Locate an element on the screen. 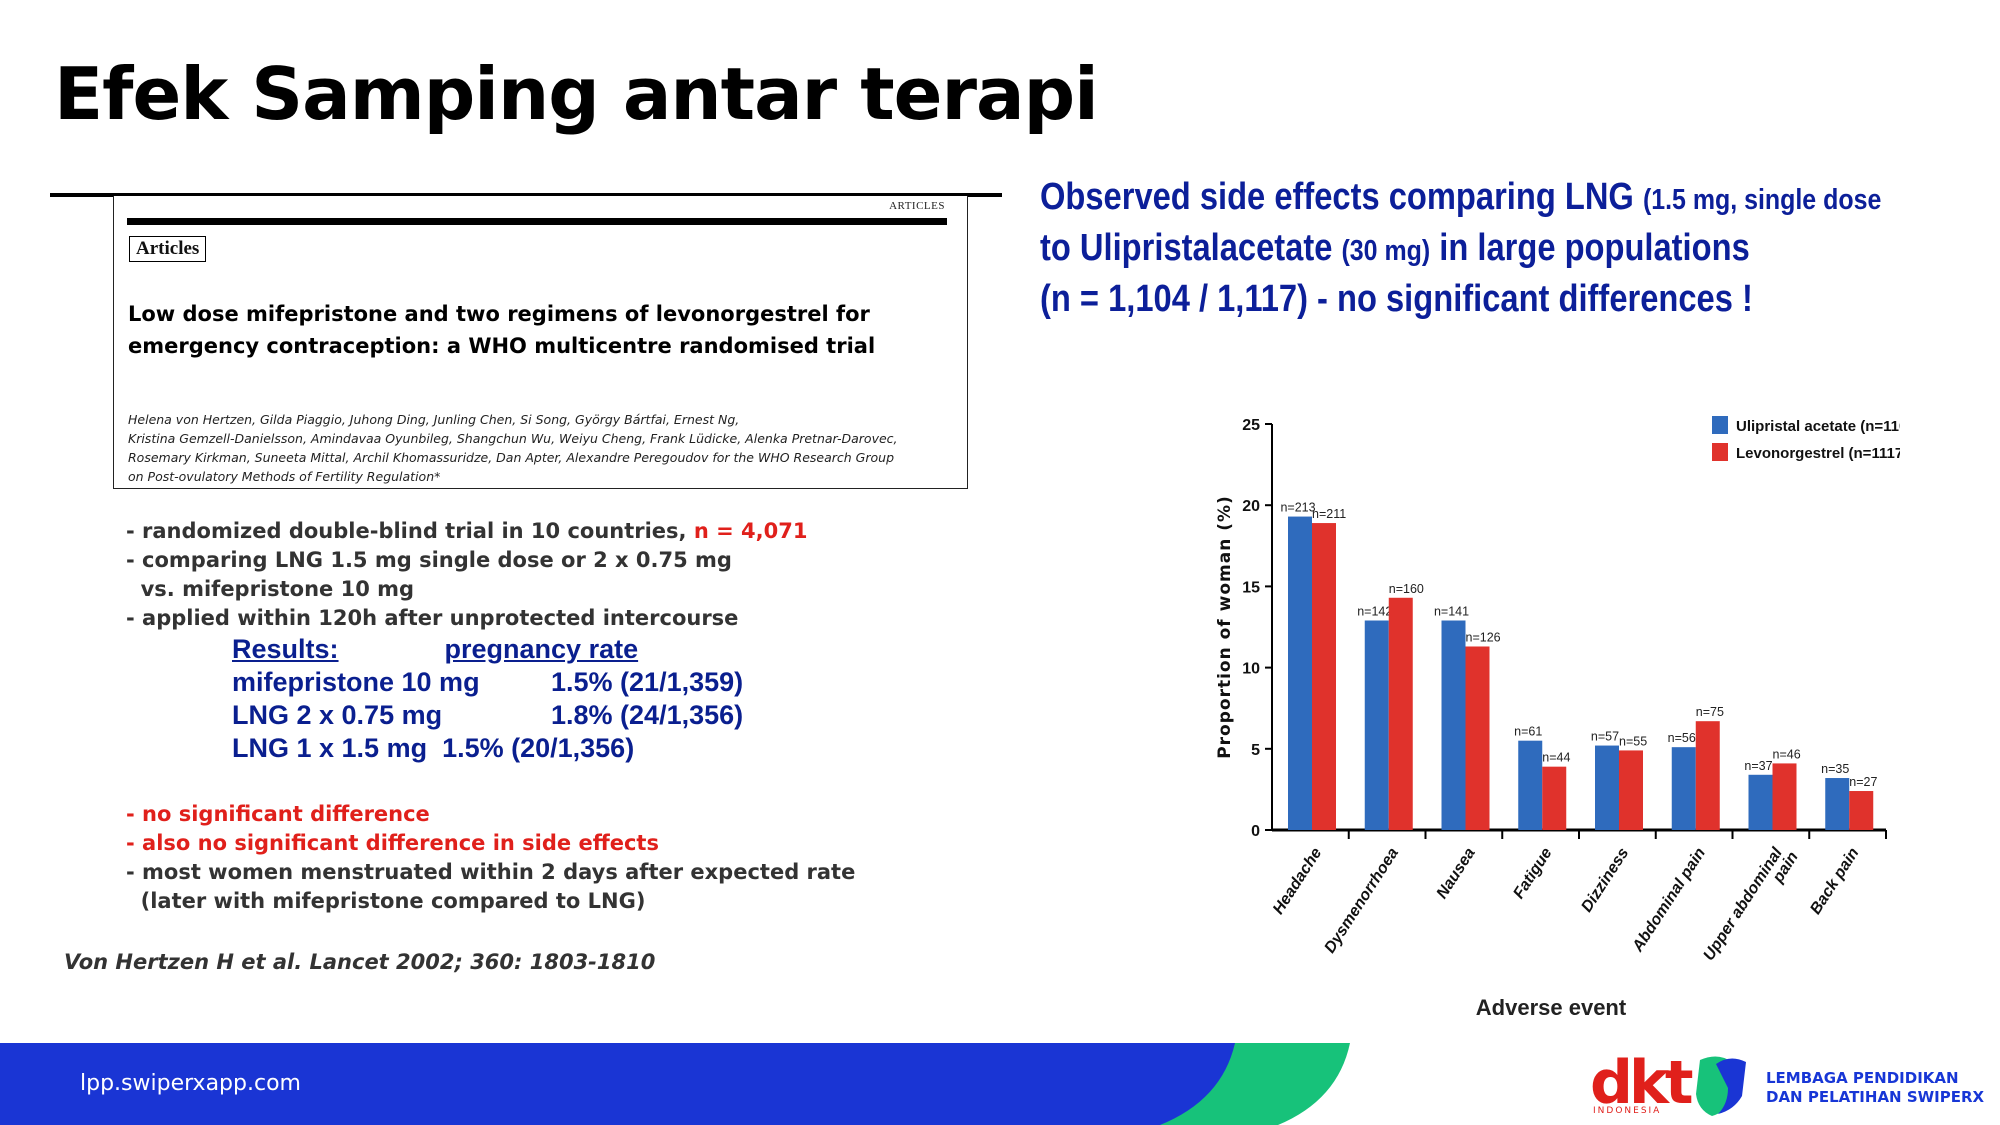 The image size is (2000, 1125). y-tick-label: 10 is located at coordinates (1251, 669).